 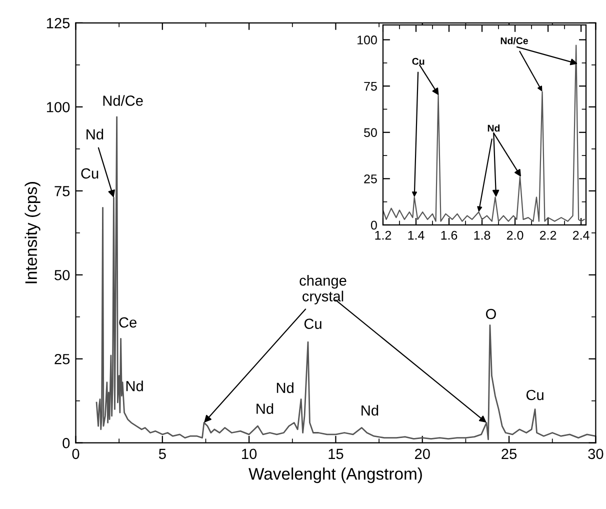 I want to click on x-tick-label: 25, so click(x=509, y=454).